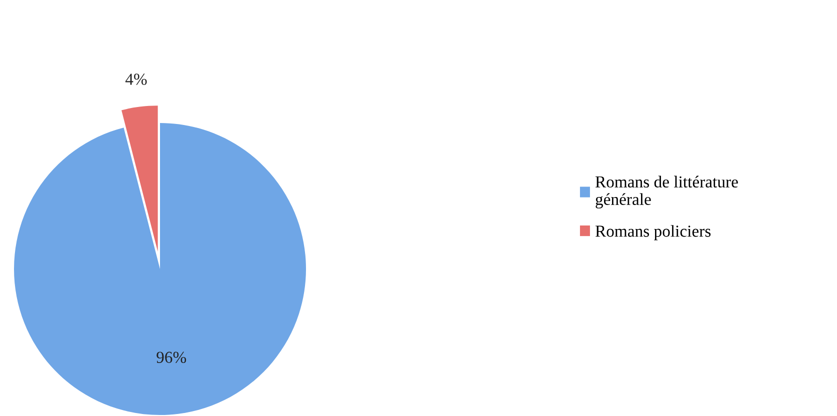 The width and height of the screenshot is (837, 416). Describe the element at coordinates (171, 358) in the screenshot. I see `data-label: 96%` at that location.